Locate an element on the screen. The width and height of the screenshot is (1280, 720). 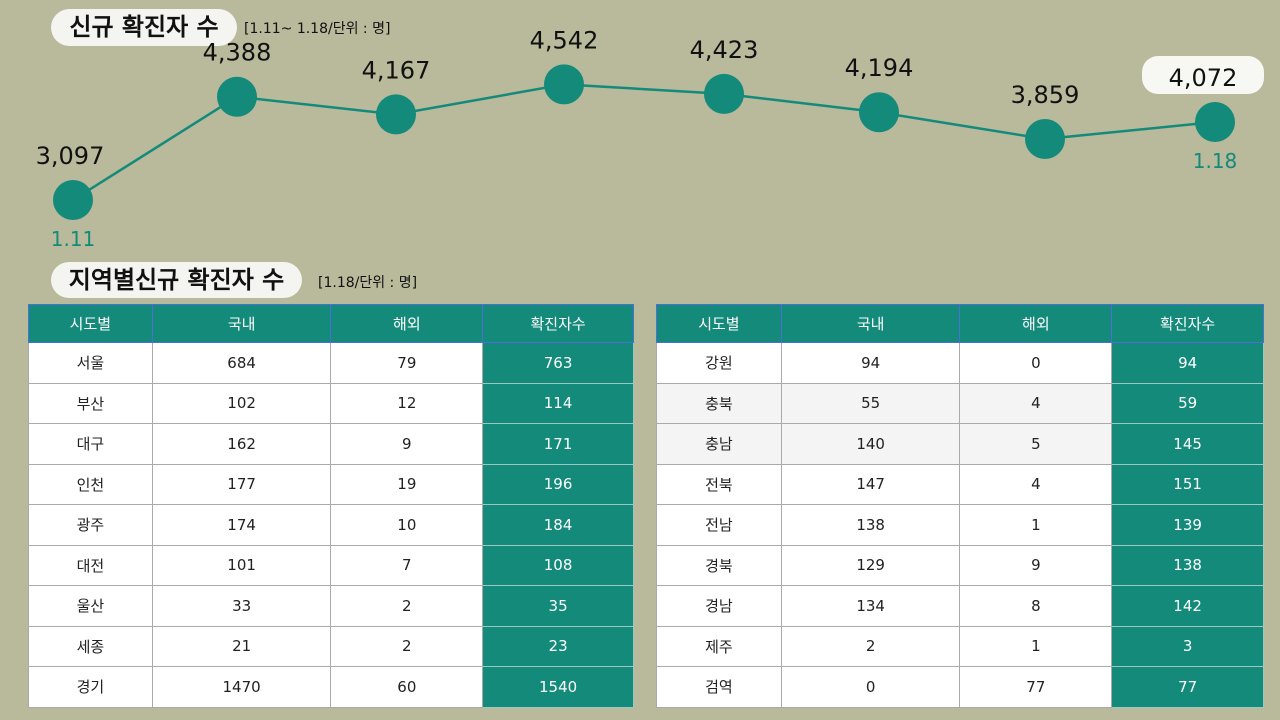
table-cell: 대전 is located at coordinates (90, 565).